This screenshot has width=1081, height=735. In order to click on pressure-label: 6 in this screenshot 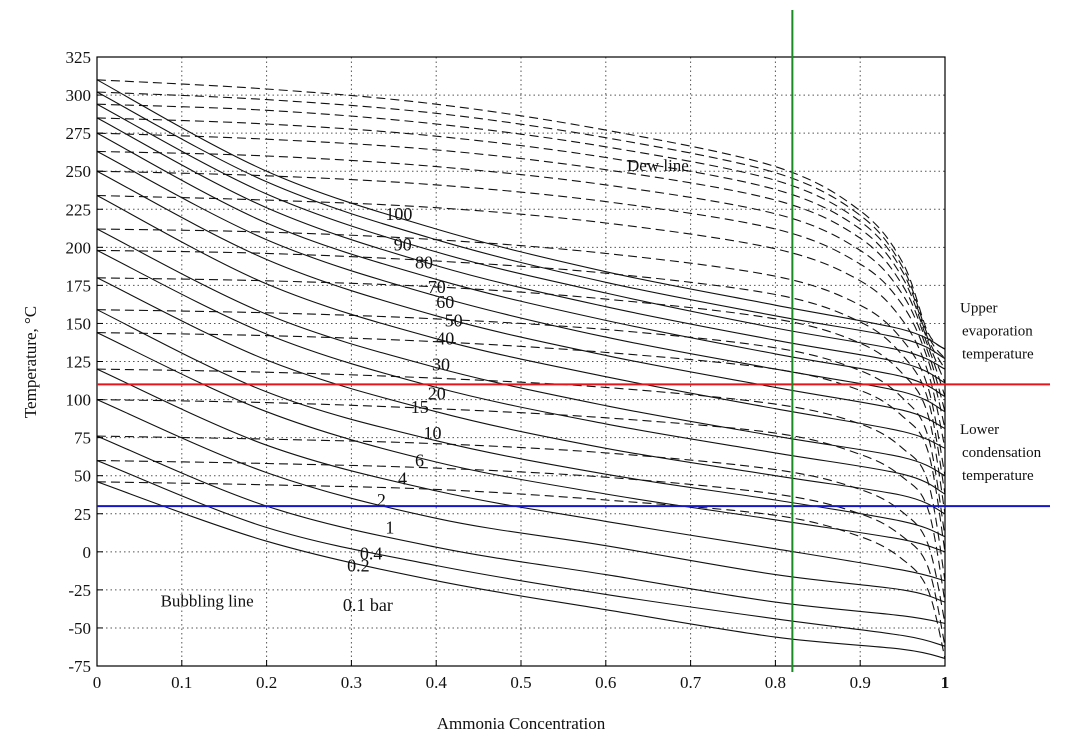, I will do `click(419, 460)`.